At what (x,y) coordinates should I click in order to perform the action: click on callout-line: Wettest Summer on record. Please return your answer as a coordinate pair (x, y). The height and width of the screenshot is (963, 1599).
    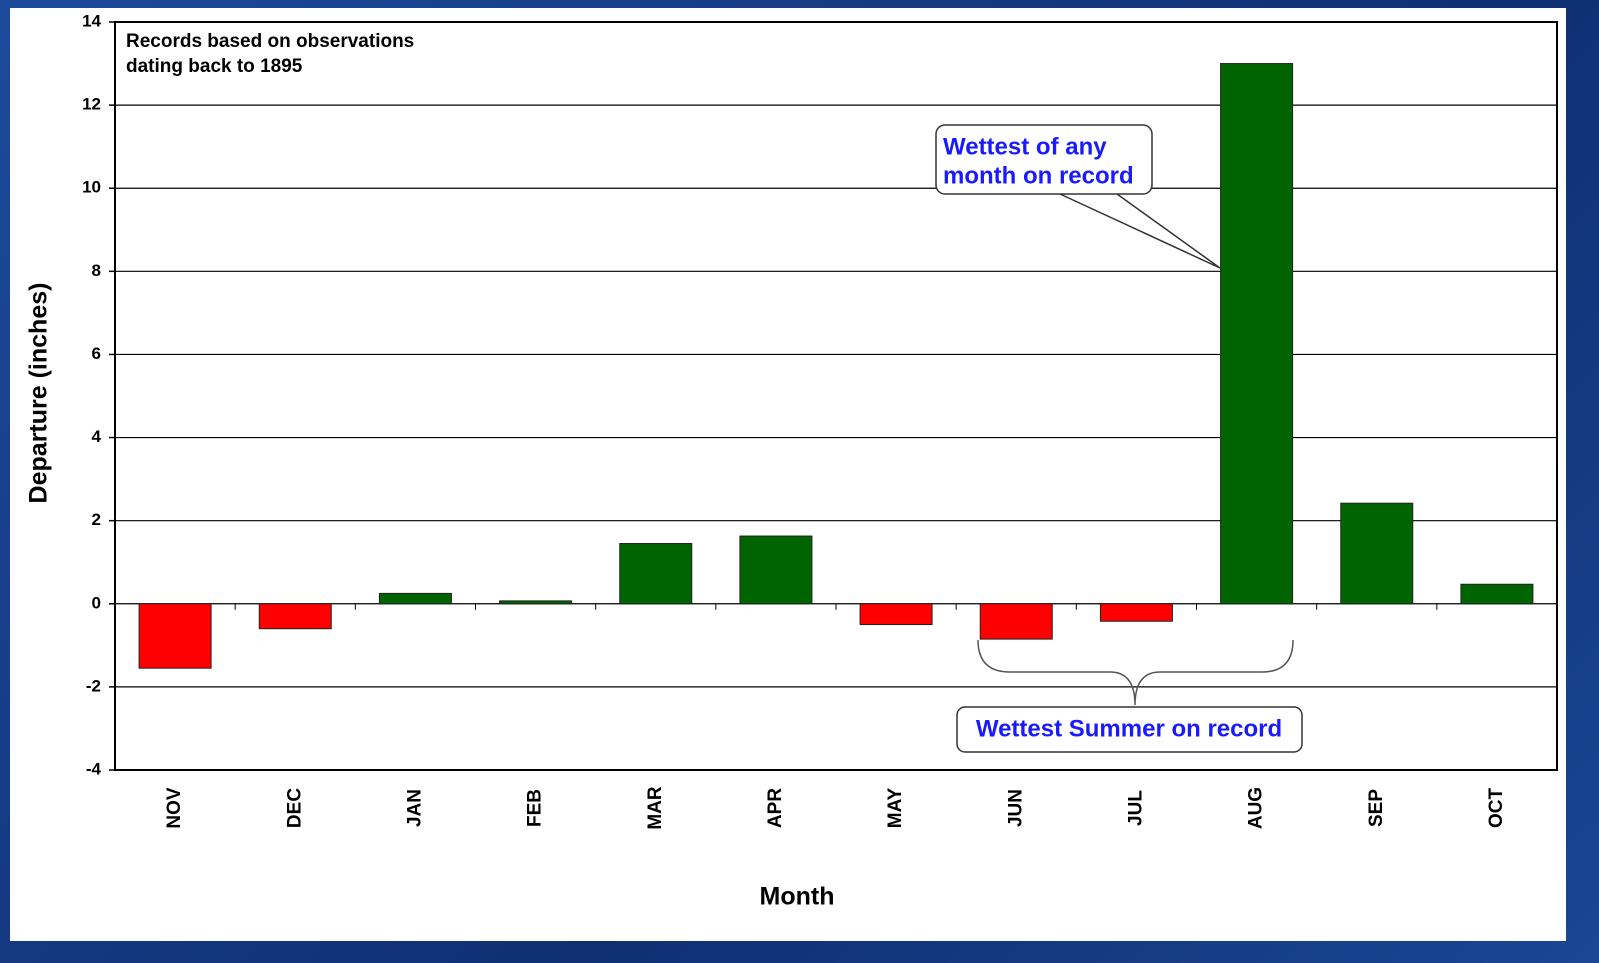
    Looking at the image, I should click on (1129, 728).